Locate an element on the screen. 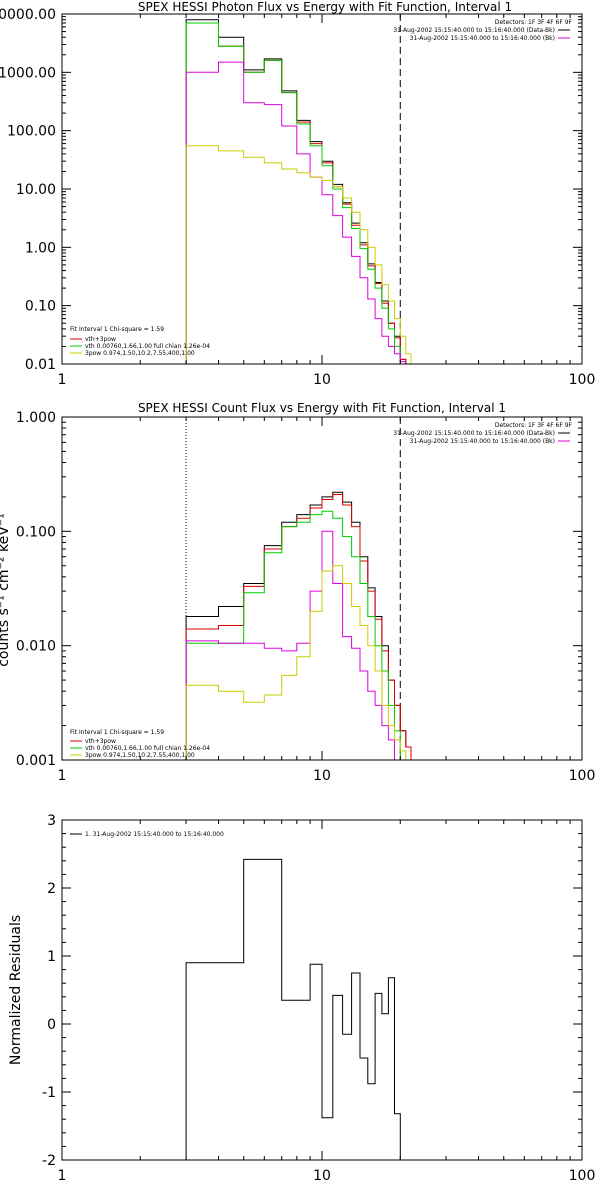 Image resolution: width=600 pixels, height=1200 pixels. photon-flux-fit-header: Fit Interval 1 Chi-square = 1.59 is located at coordinates (117, 329).